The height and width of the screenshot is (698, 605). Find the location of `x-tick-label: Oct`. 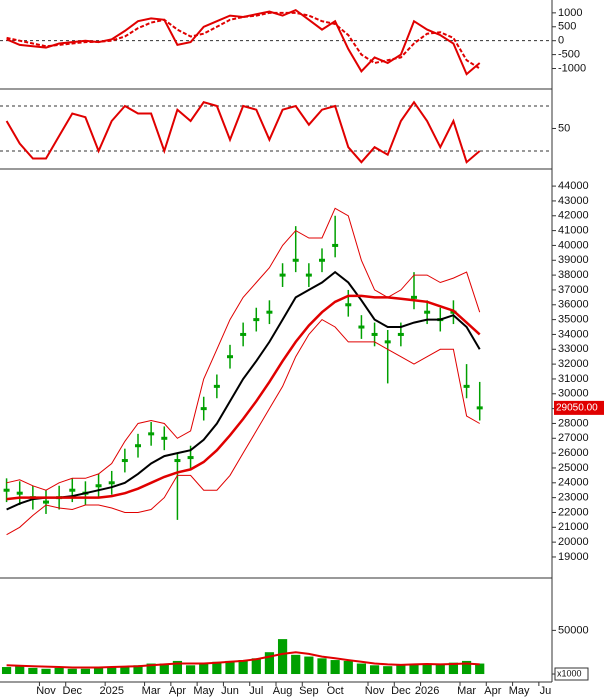

x-tick-label: Oct is located at coordinates (335, 691).